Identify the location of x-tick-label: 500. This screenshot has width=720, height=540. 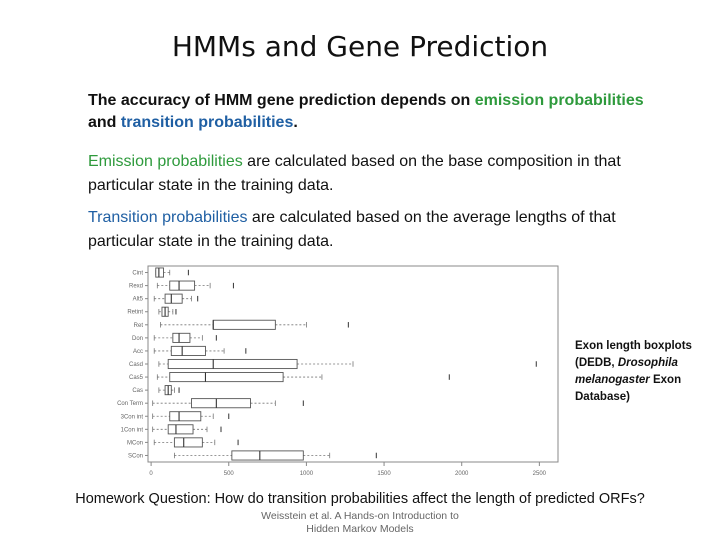
(229, 474).